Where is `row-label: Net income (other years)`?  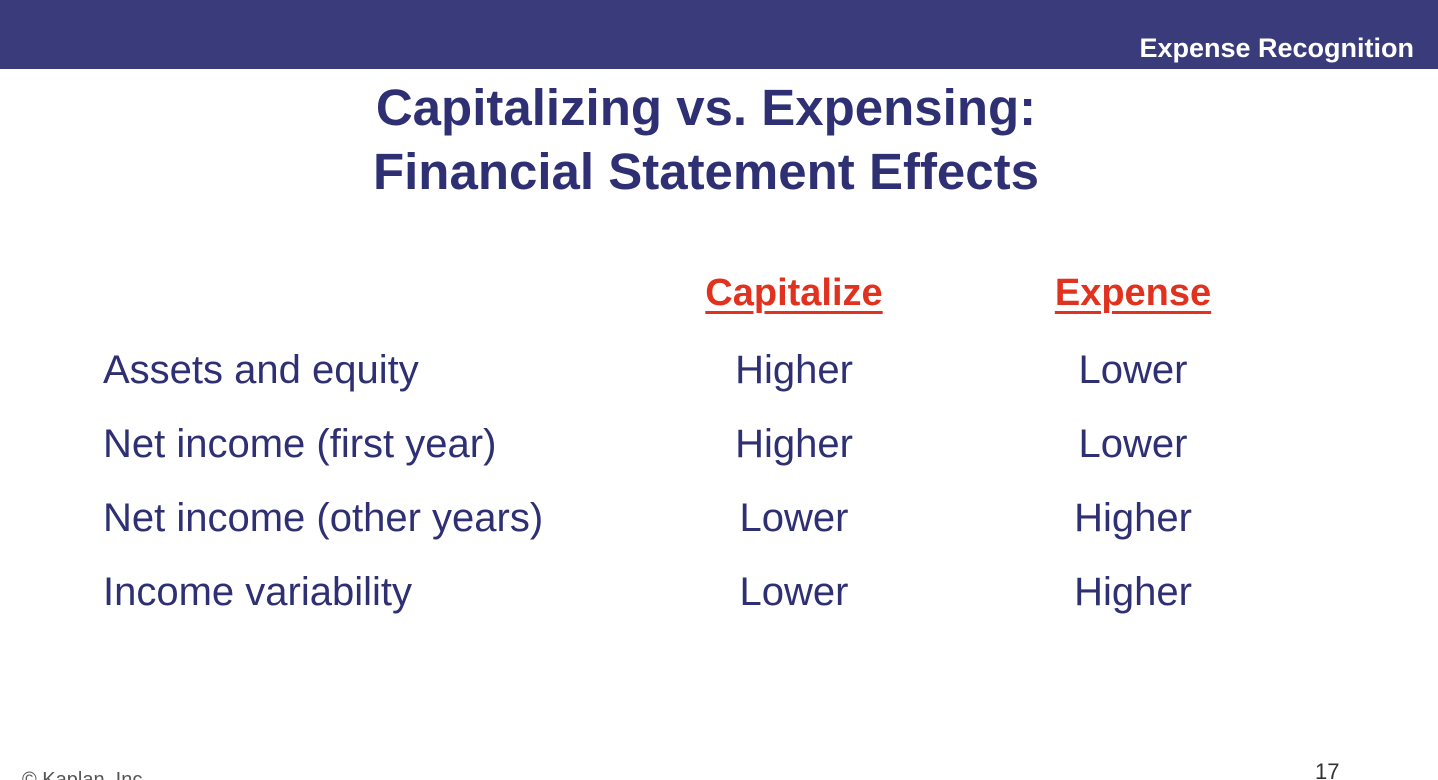
row-label: Net income (other years) is located at coordinates (323, 518).